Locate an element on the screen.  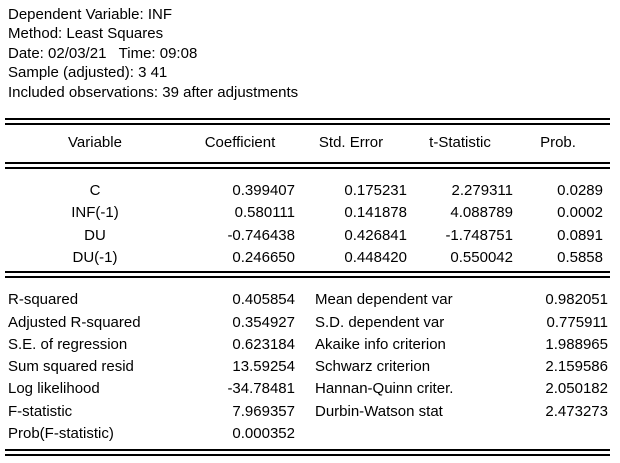
prob-cell: 0.0002 is located at coordinates (580, 213).